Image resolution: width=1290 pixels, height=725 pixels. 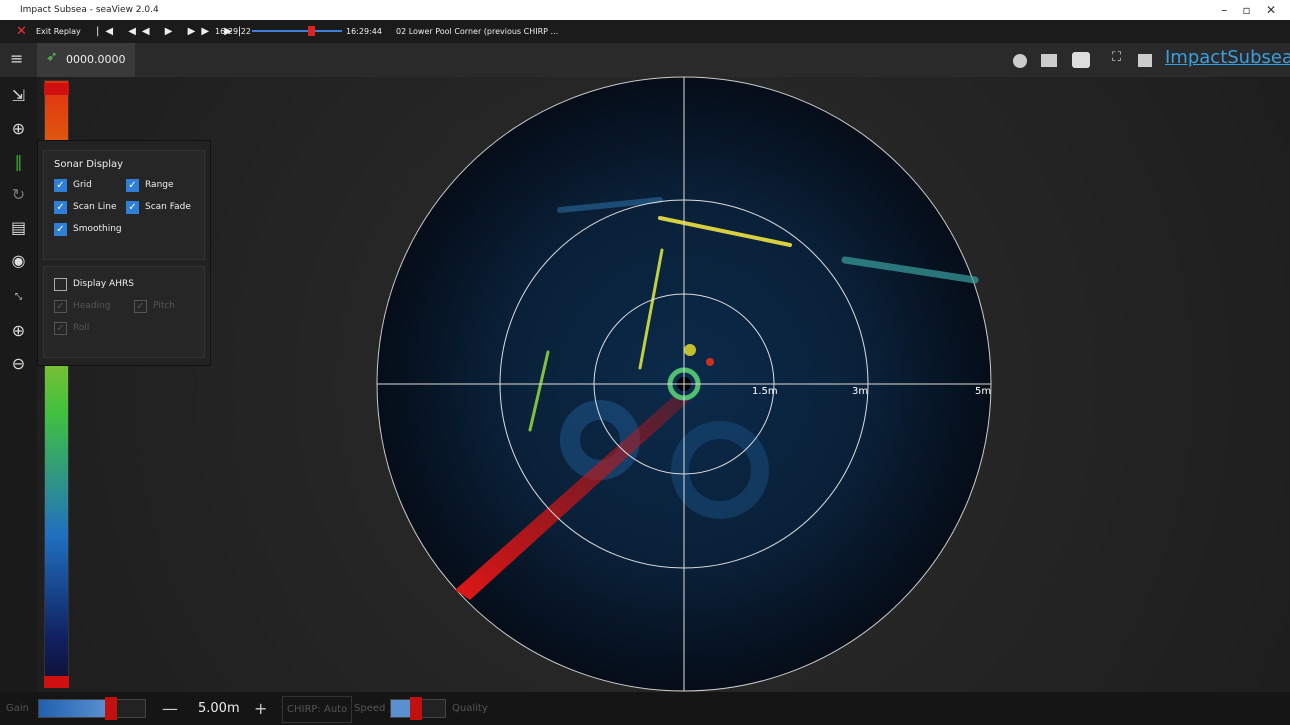 What do you see at coordinates (21, 31) in the screenshot?
I see `exit-icon: ✕` at bounding box center [21, 31].